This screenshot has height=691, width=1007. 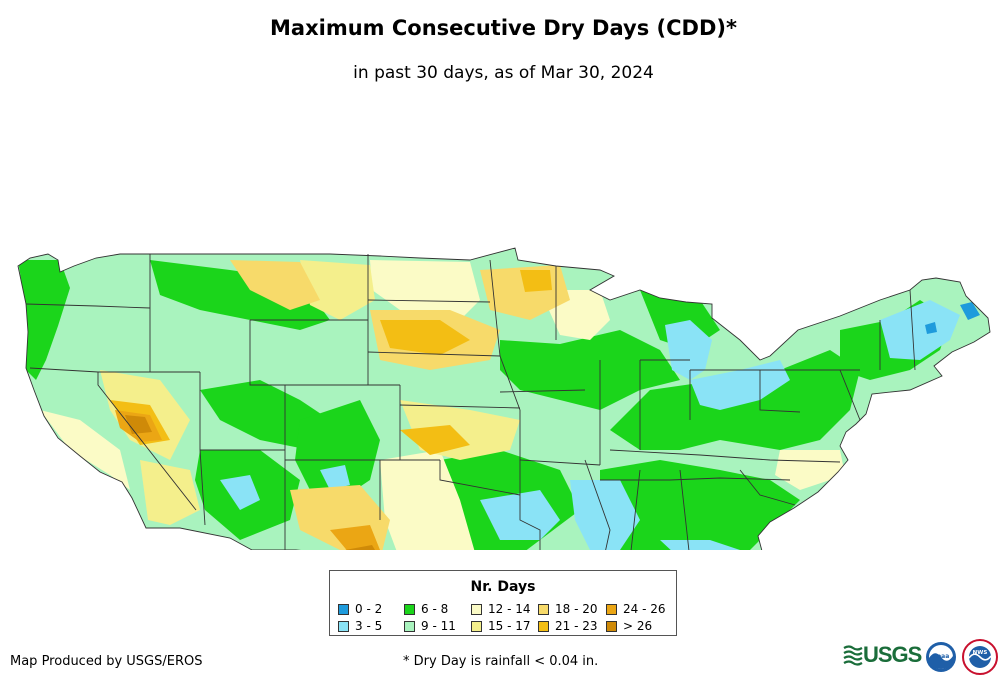 What do you see at coordinates (980, 653) in the screenshot?
I see `nws-text: NWS` at bounding box center [980, 653].